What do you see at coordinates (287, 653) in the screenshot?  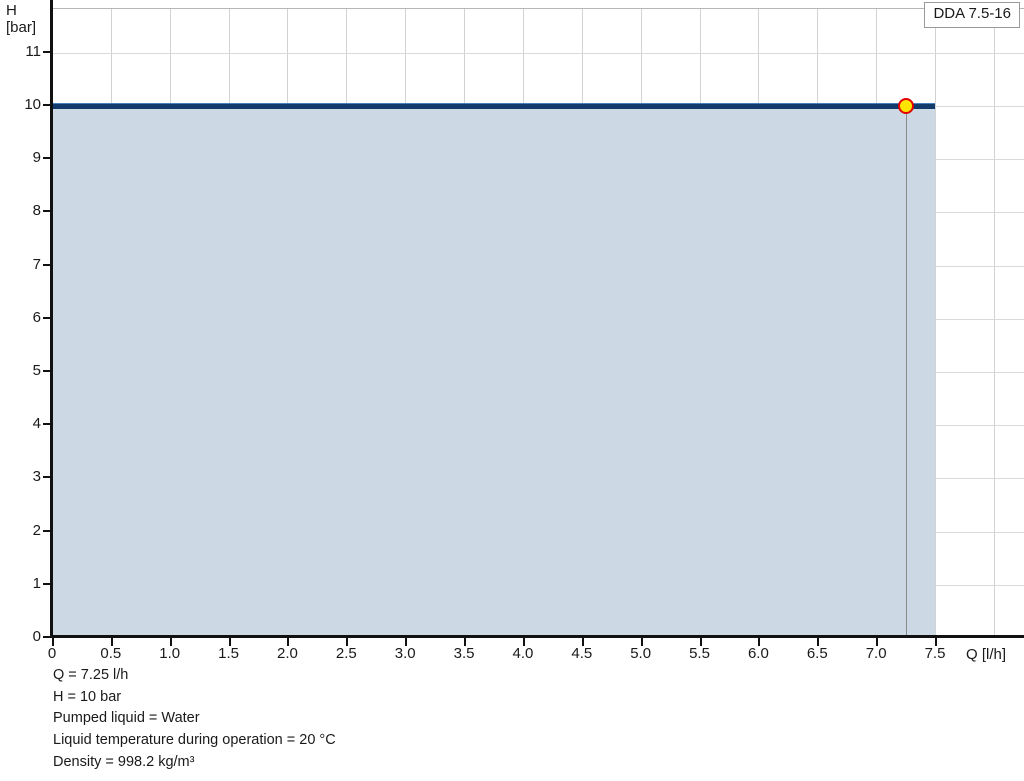 I see `x-tick-label: 2.0` at bounding box center [287, 653].